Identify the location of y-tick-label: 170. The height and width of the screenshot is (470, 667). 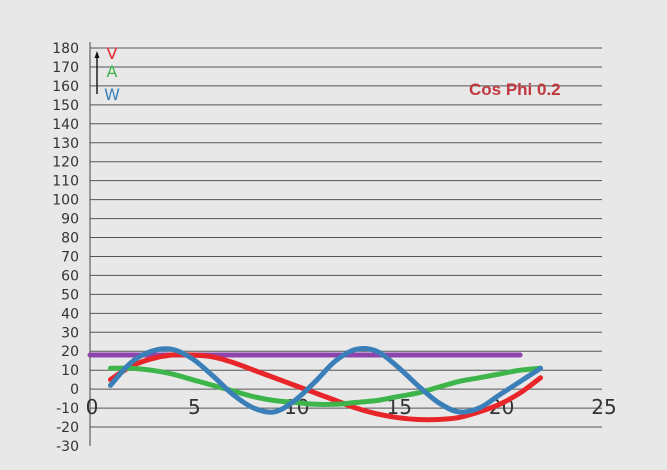
(65, 68).